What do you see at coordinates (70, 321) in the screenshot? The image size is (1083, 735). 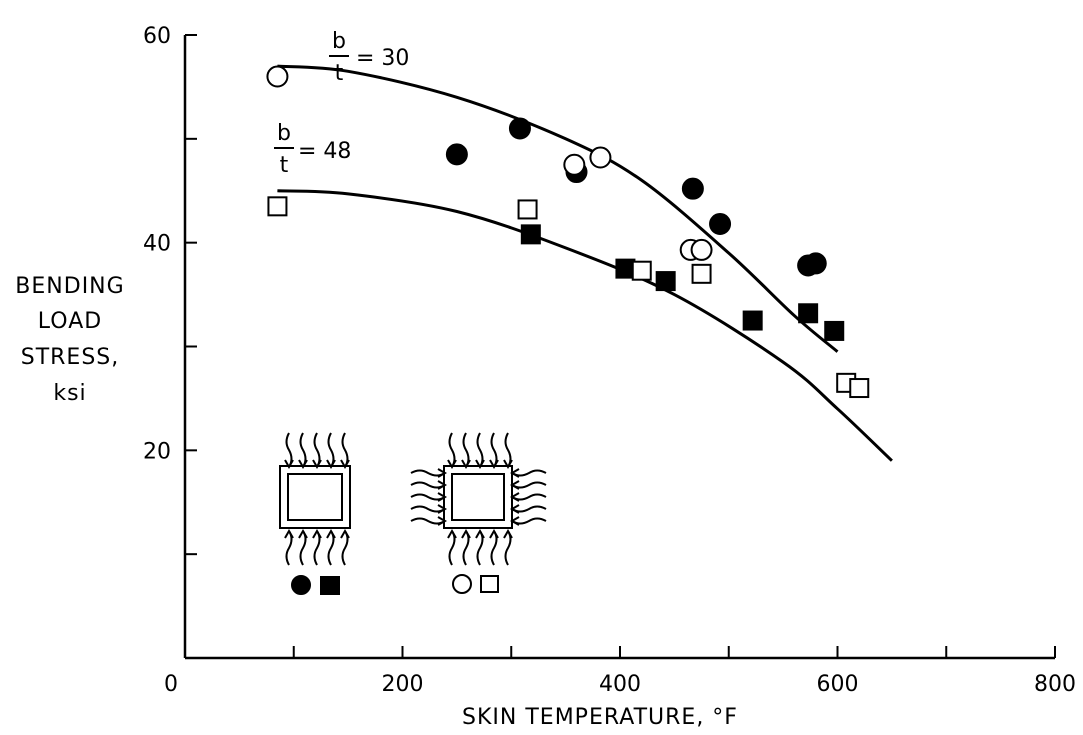 I see `y-axis-title-line: LOAD` at bounding box center [70, 321].